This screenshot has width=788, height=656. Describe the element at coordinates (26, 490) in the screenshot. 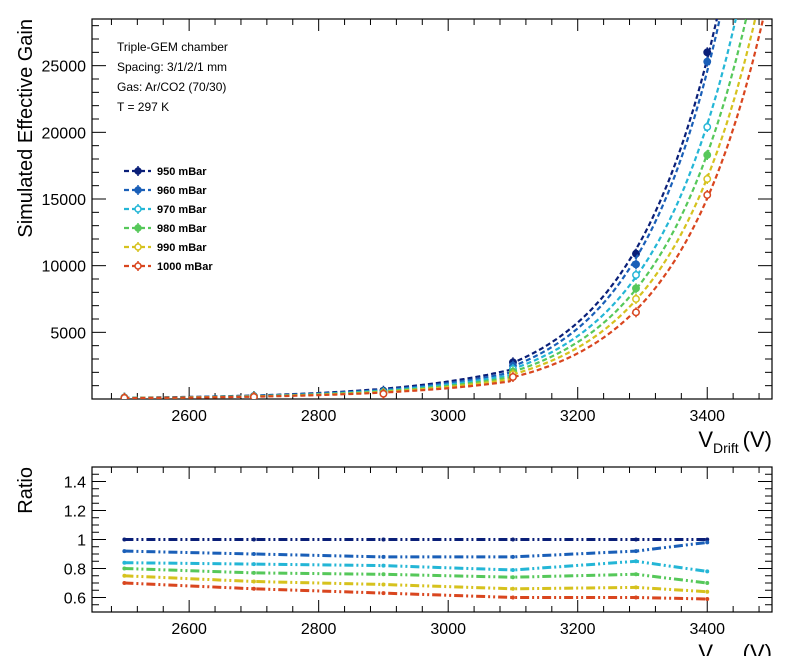

I see `y-axis-title: Ratio` at that location.